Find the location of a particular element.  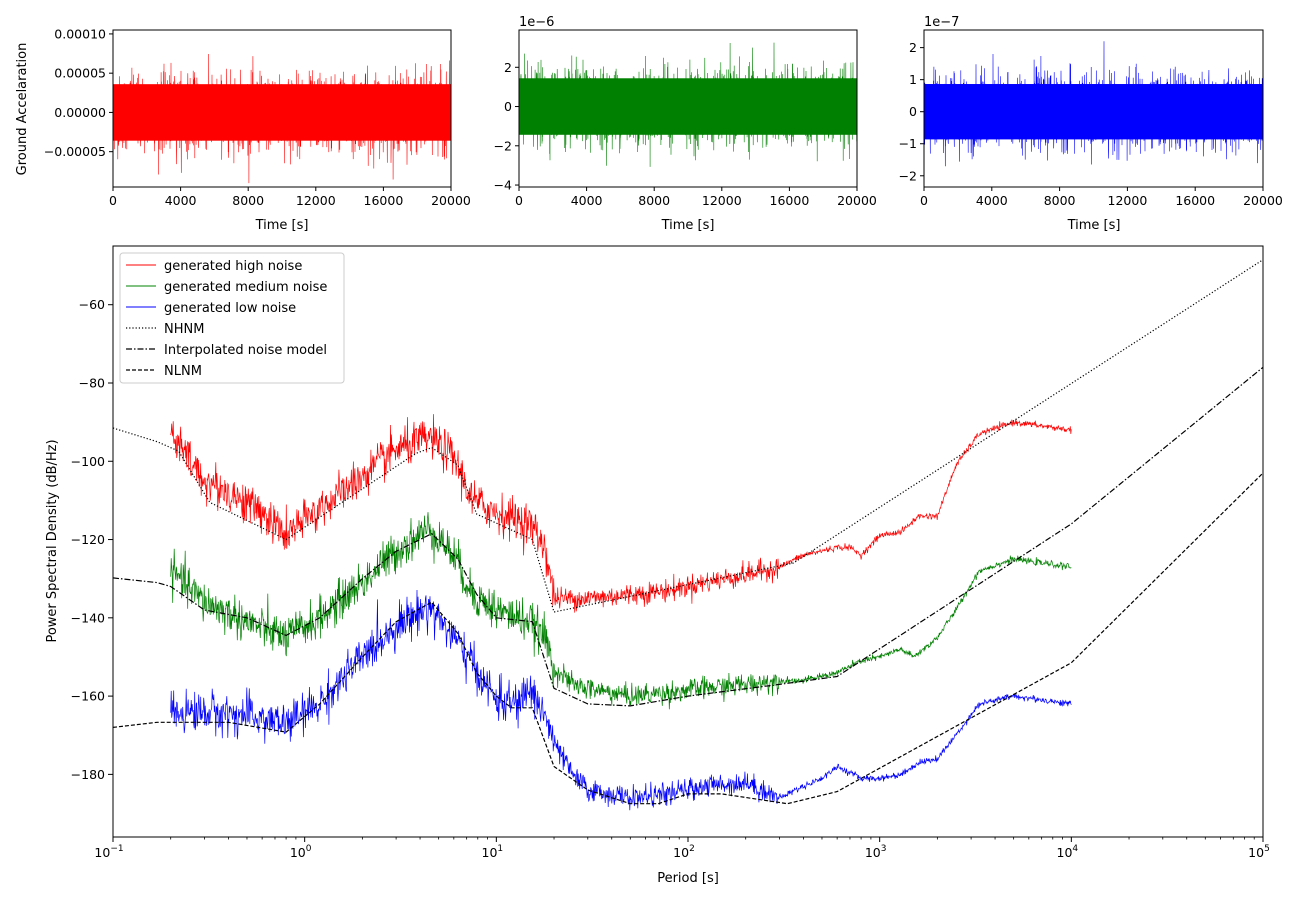

ts-high-ytick-label: 0.00005 is located at coordinates (80, 73).